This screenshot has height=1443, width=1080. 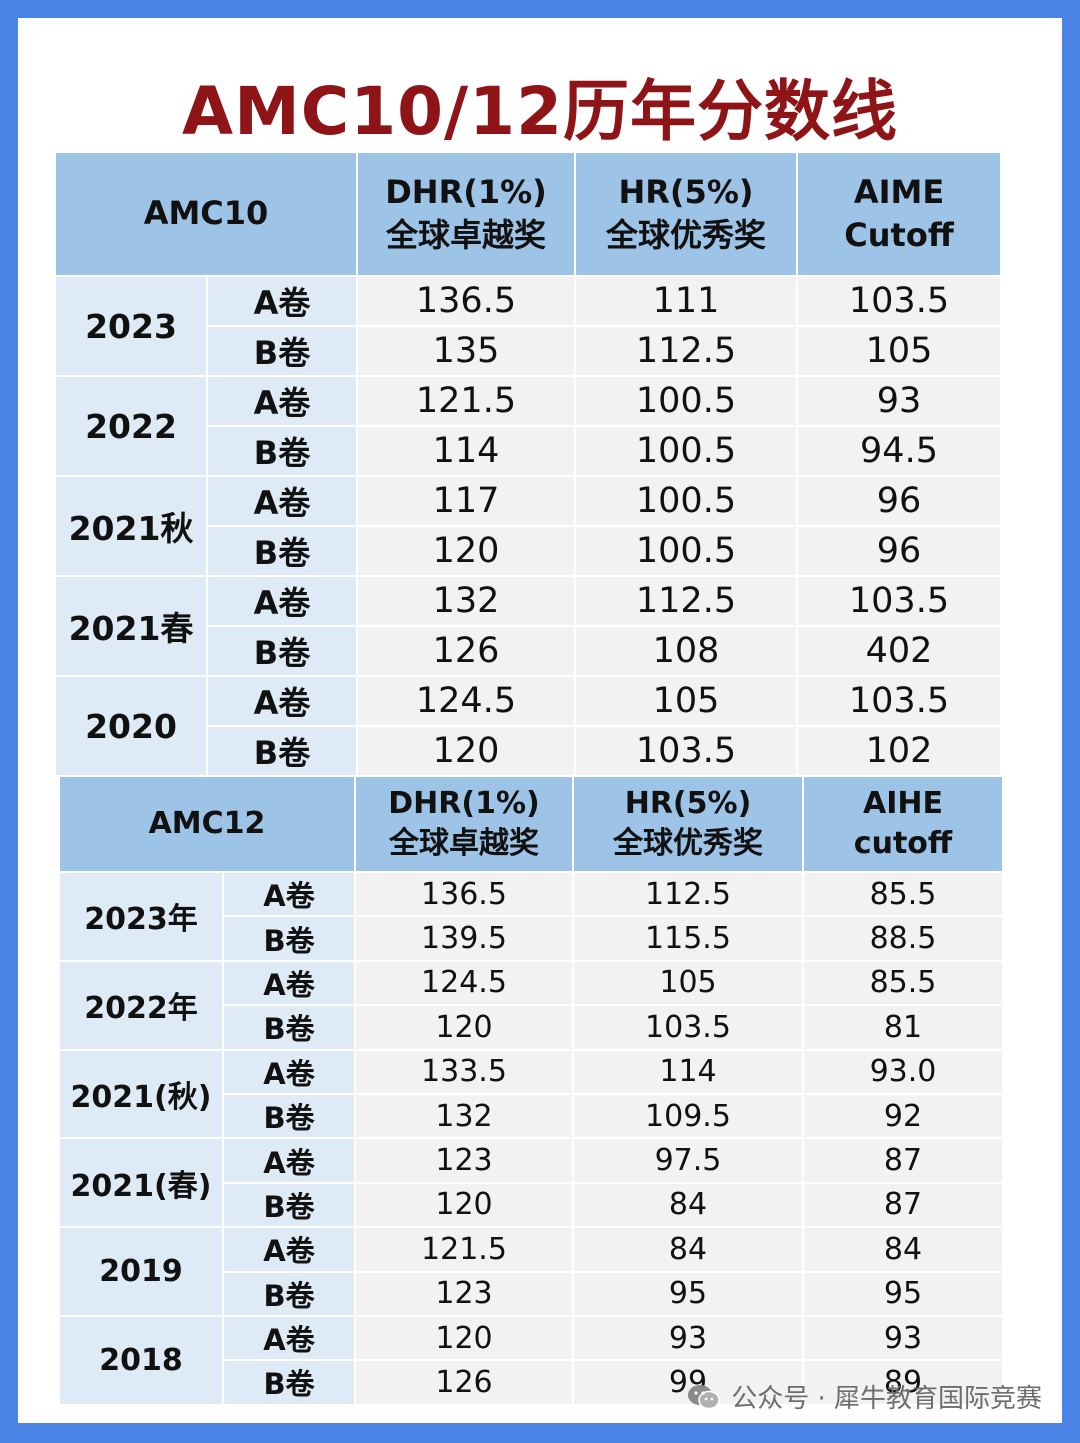 I want to click on column-header: AIME Cutoff, so click(x=899, y=214).